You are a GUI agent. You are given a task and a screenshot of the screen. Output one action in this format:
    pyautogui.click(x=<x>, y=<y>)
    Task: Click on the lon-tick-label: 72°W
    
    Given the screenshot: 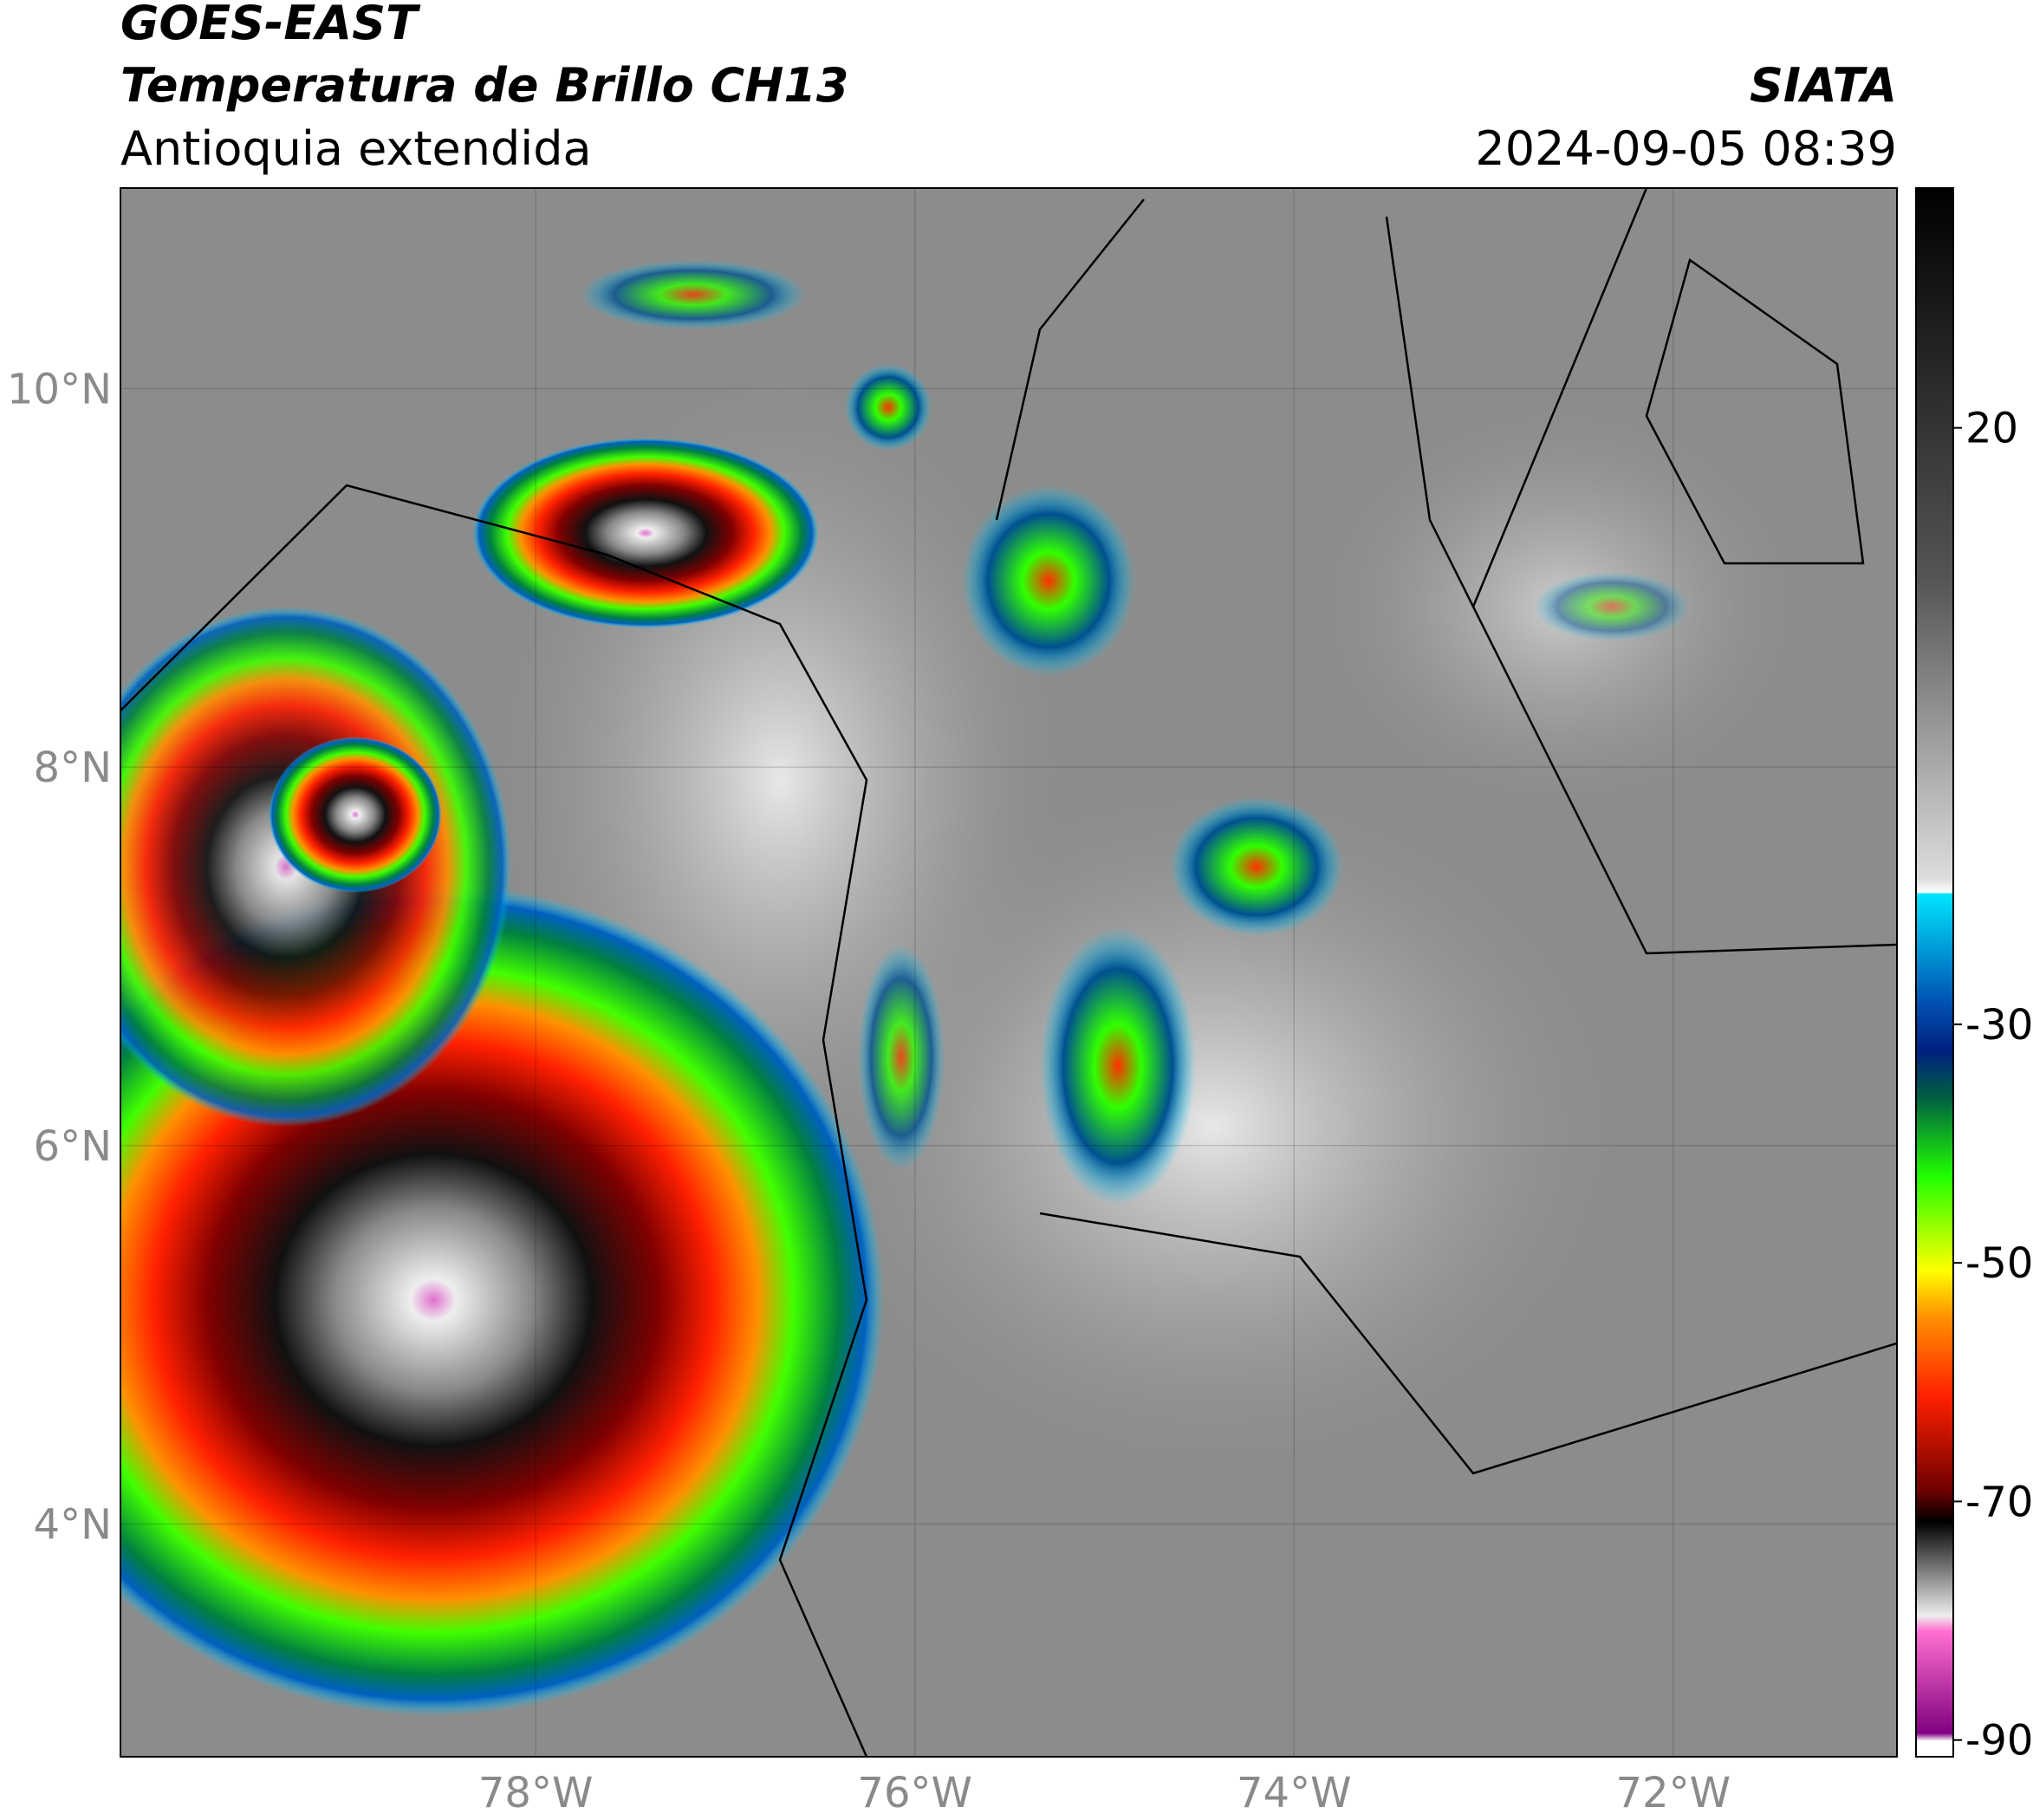 What is the action you would take?
    pyautogui.click(x=1673, y=1793)
    